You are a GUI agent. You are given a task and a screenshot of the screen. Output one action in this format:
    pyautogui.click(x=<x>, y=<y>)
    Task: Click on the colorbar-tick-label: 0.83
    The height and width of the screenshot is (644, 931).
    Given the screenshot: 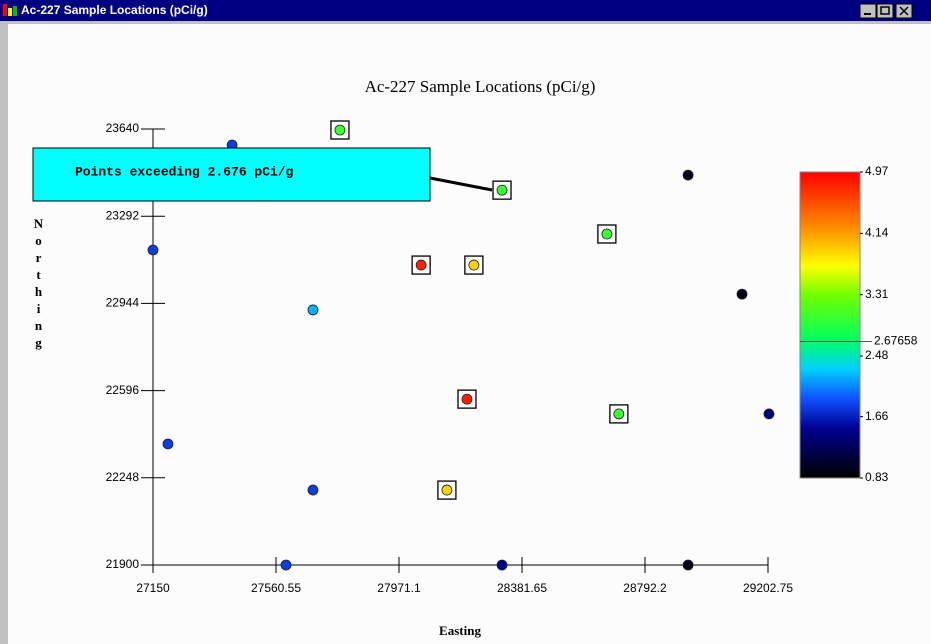 What is the action you would take?
    pyautogui.click(x=877, y=477)
    